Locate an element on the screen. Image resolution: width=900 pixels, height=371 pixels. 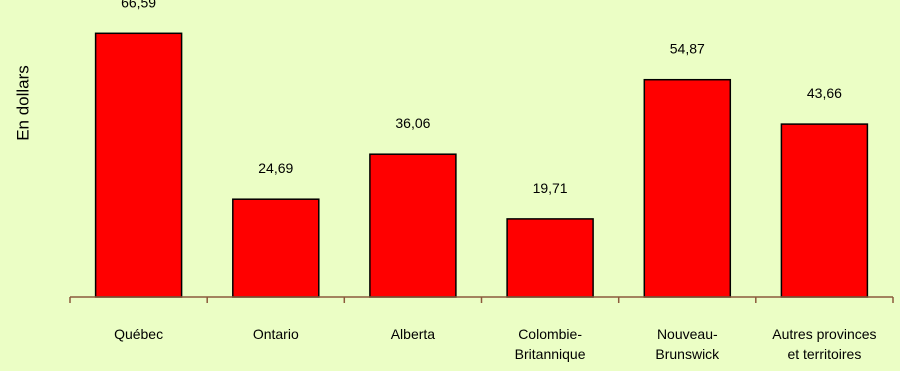
value-label-nouveau-brunswick: 54,87 is located at coordinates (687, 49).